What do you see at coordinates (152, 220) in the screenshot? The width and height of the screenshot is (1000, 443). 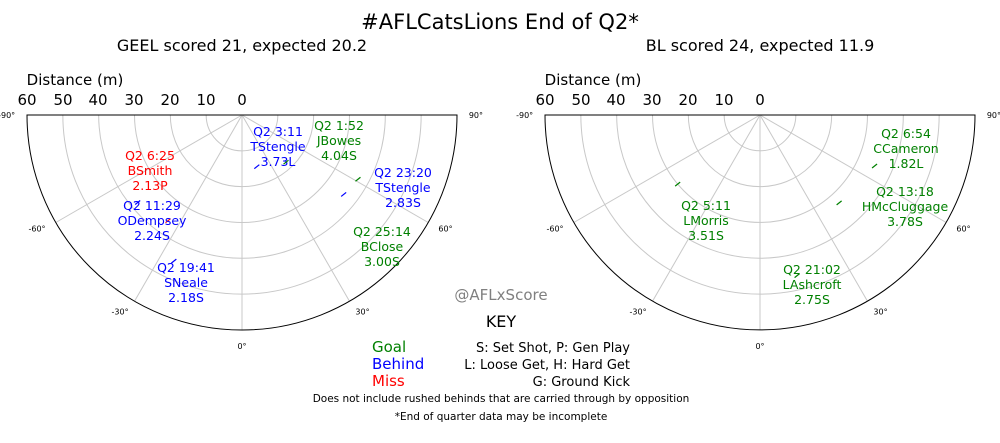 I see `shot-label: ODempsey` at bounding box center [152, 220].